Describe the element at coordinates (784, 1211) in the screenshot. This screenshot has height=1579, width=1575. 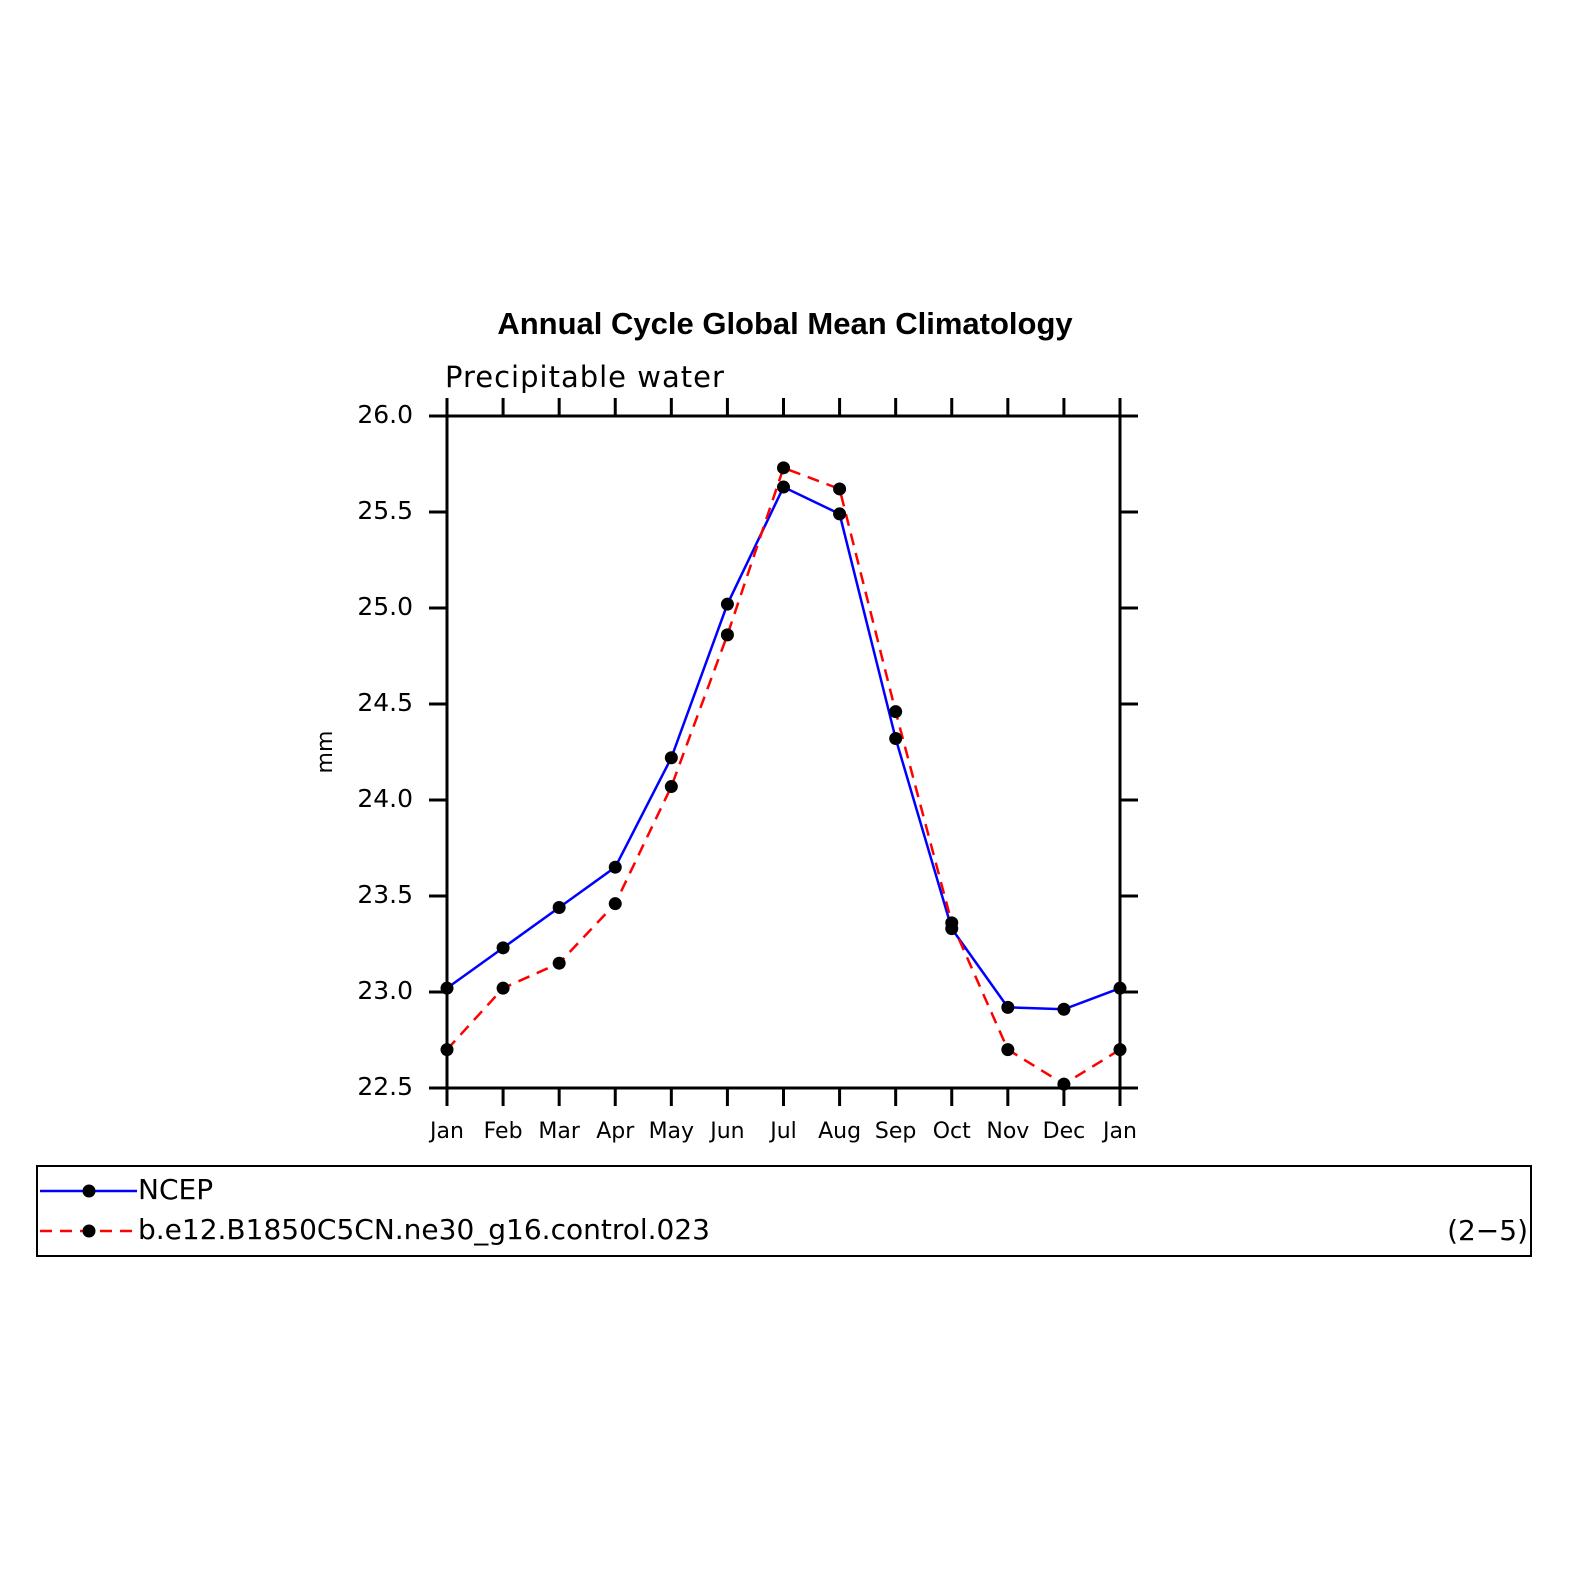
I see `legend-box` at that location.